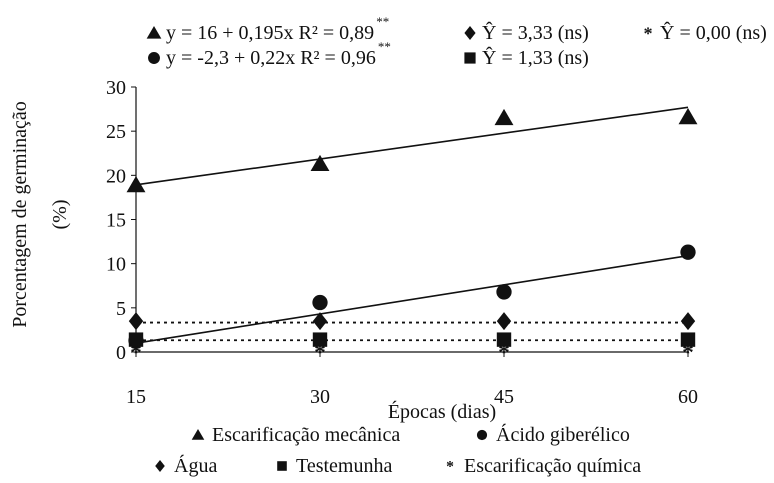 The width and height of the screenshot is (774, 483). What do you see at coordinates (195, 465) in the screenshot?
I see `legend-label-agua: Água` at bounding box center [195, 465].